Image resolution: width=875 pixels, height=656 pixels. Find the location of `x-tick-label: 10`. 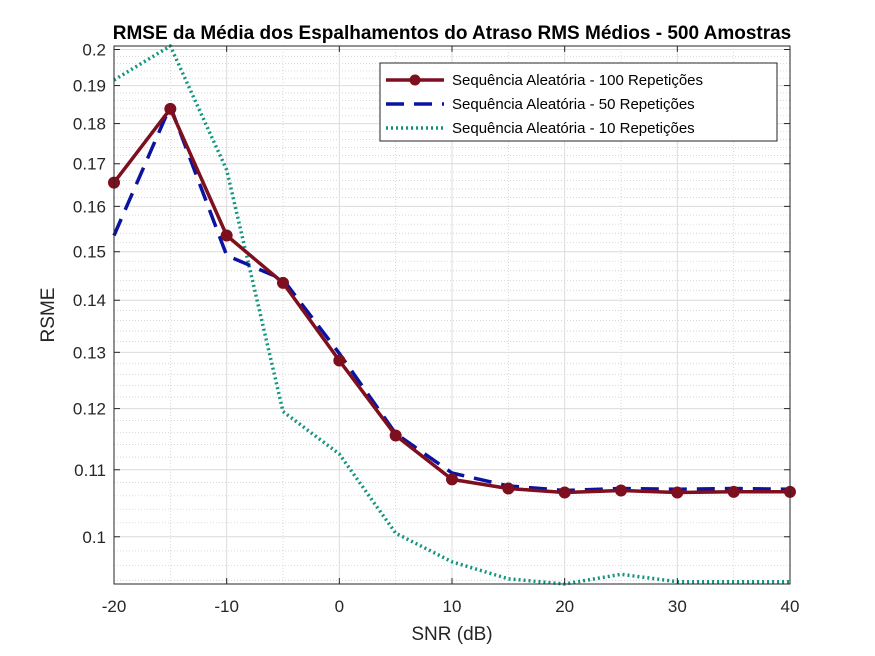

x-tick-label: 10 is located at coordinates (452, 606).